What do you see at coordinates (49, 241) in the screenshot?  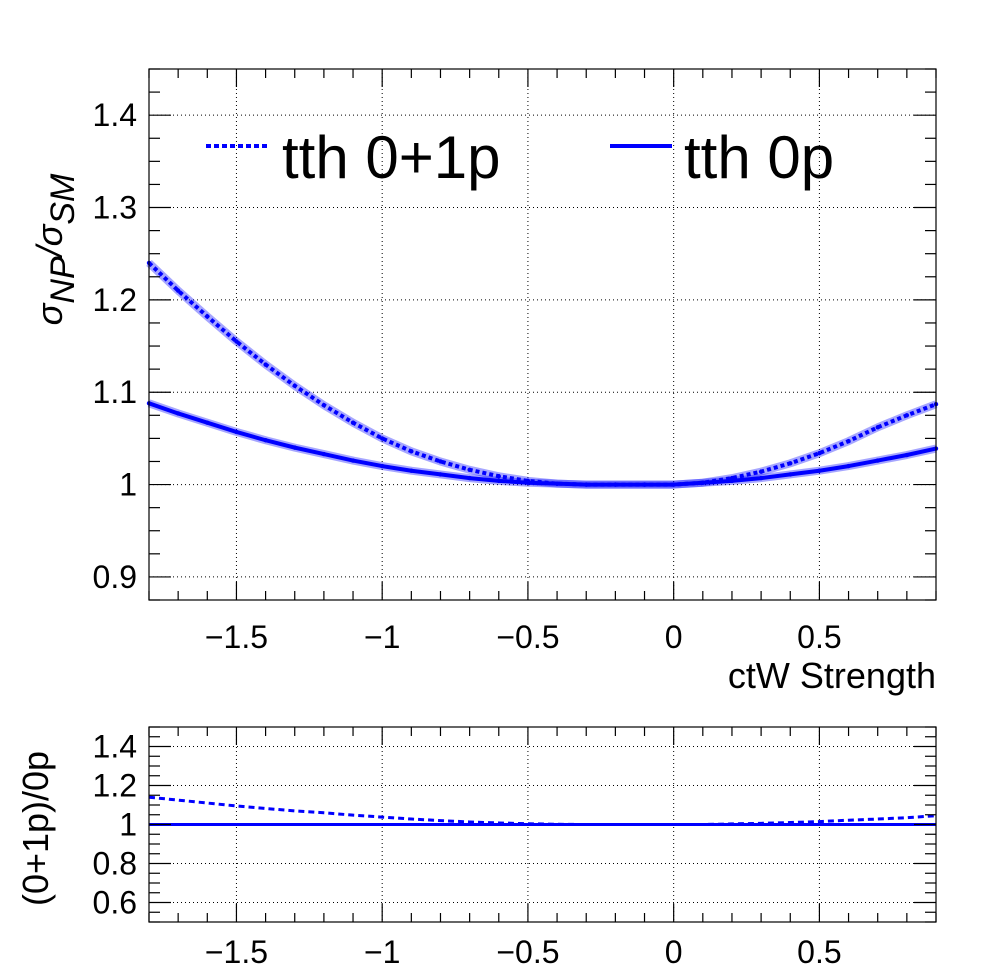 I see `y-axis-title-over-sigma: /σ` at bounding box center [49, 241].